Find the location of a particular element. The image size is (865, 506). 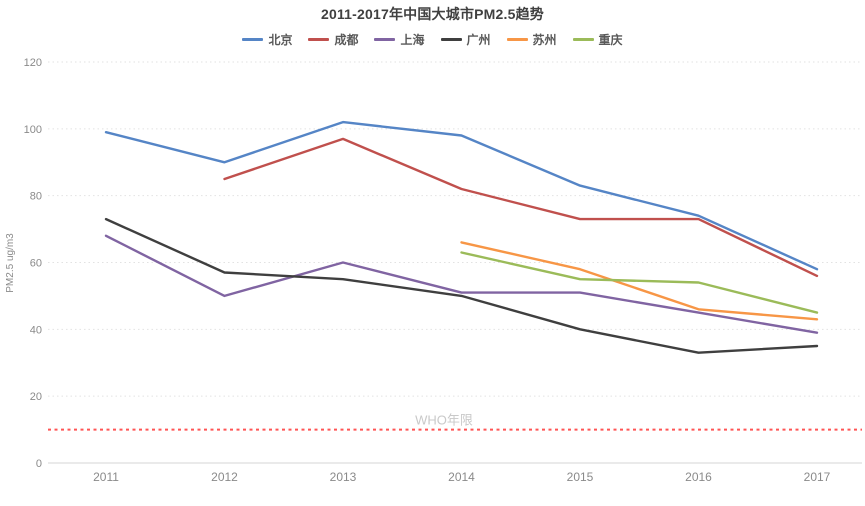

y-tick-label: 40 is located at coordinates (36, 330).